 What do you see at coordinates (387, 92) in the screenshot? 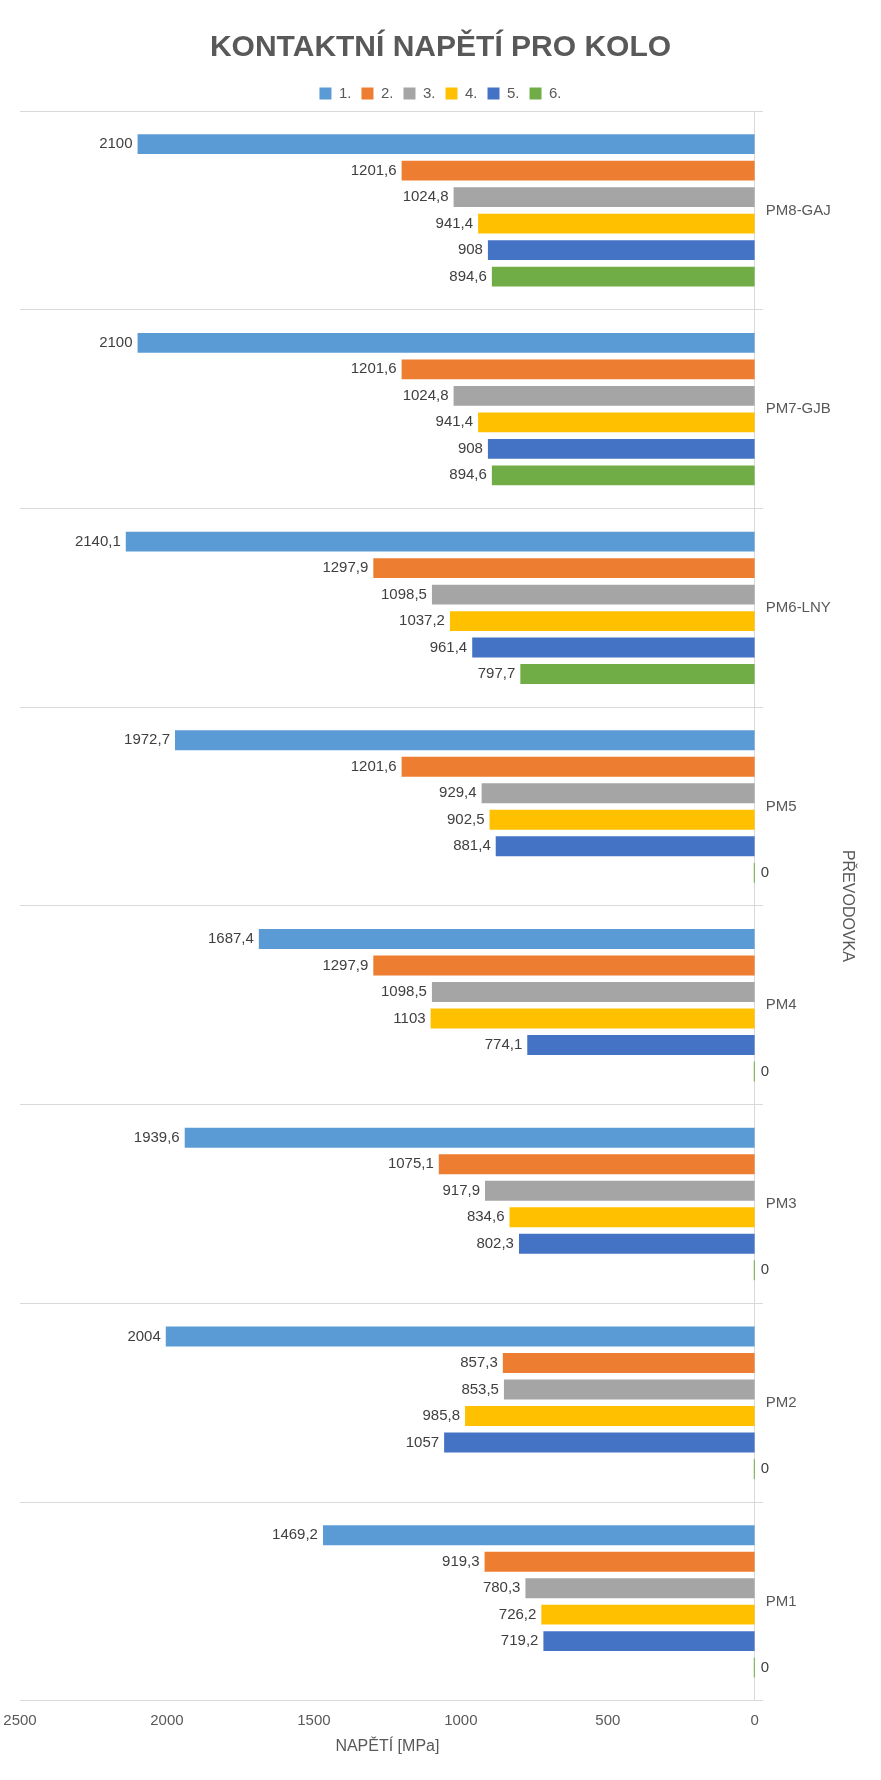
I see `legend-label: 2.` at bounding box center [387, 92].